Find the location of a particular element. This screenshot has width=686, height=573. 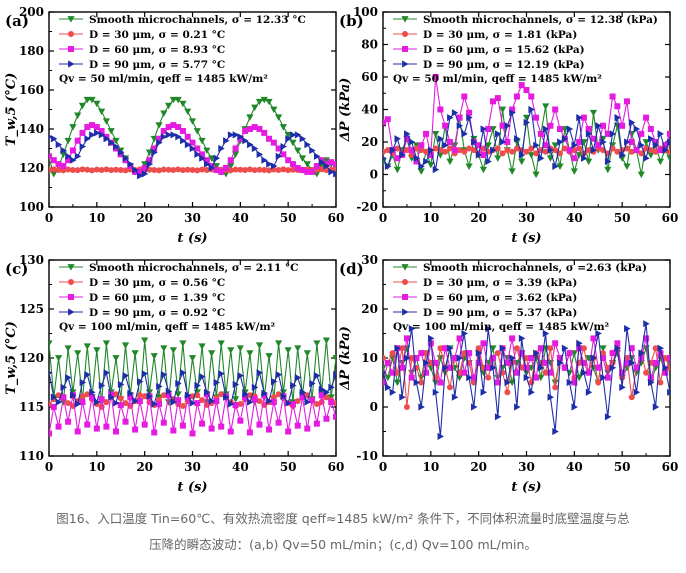

y-tick-label: 180 is located at coordinates (31, 51).